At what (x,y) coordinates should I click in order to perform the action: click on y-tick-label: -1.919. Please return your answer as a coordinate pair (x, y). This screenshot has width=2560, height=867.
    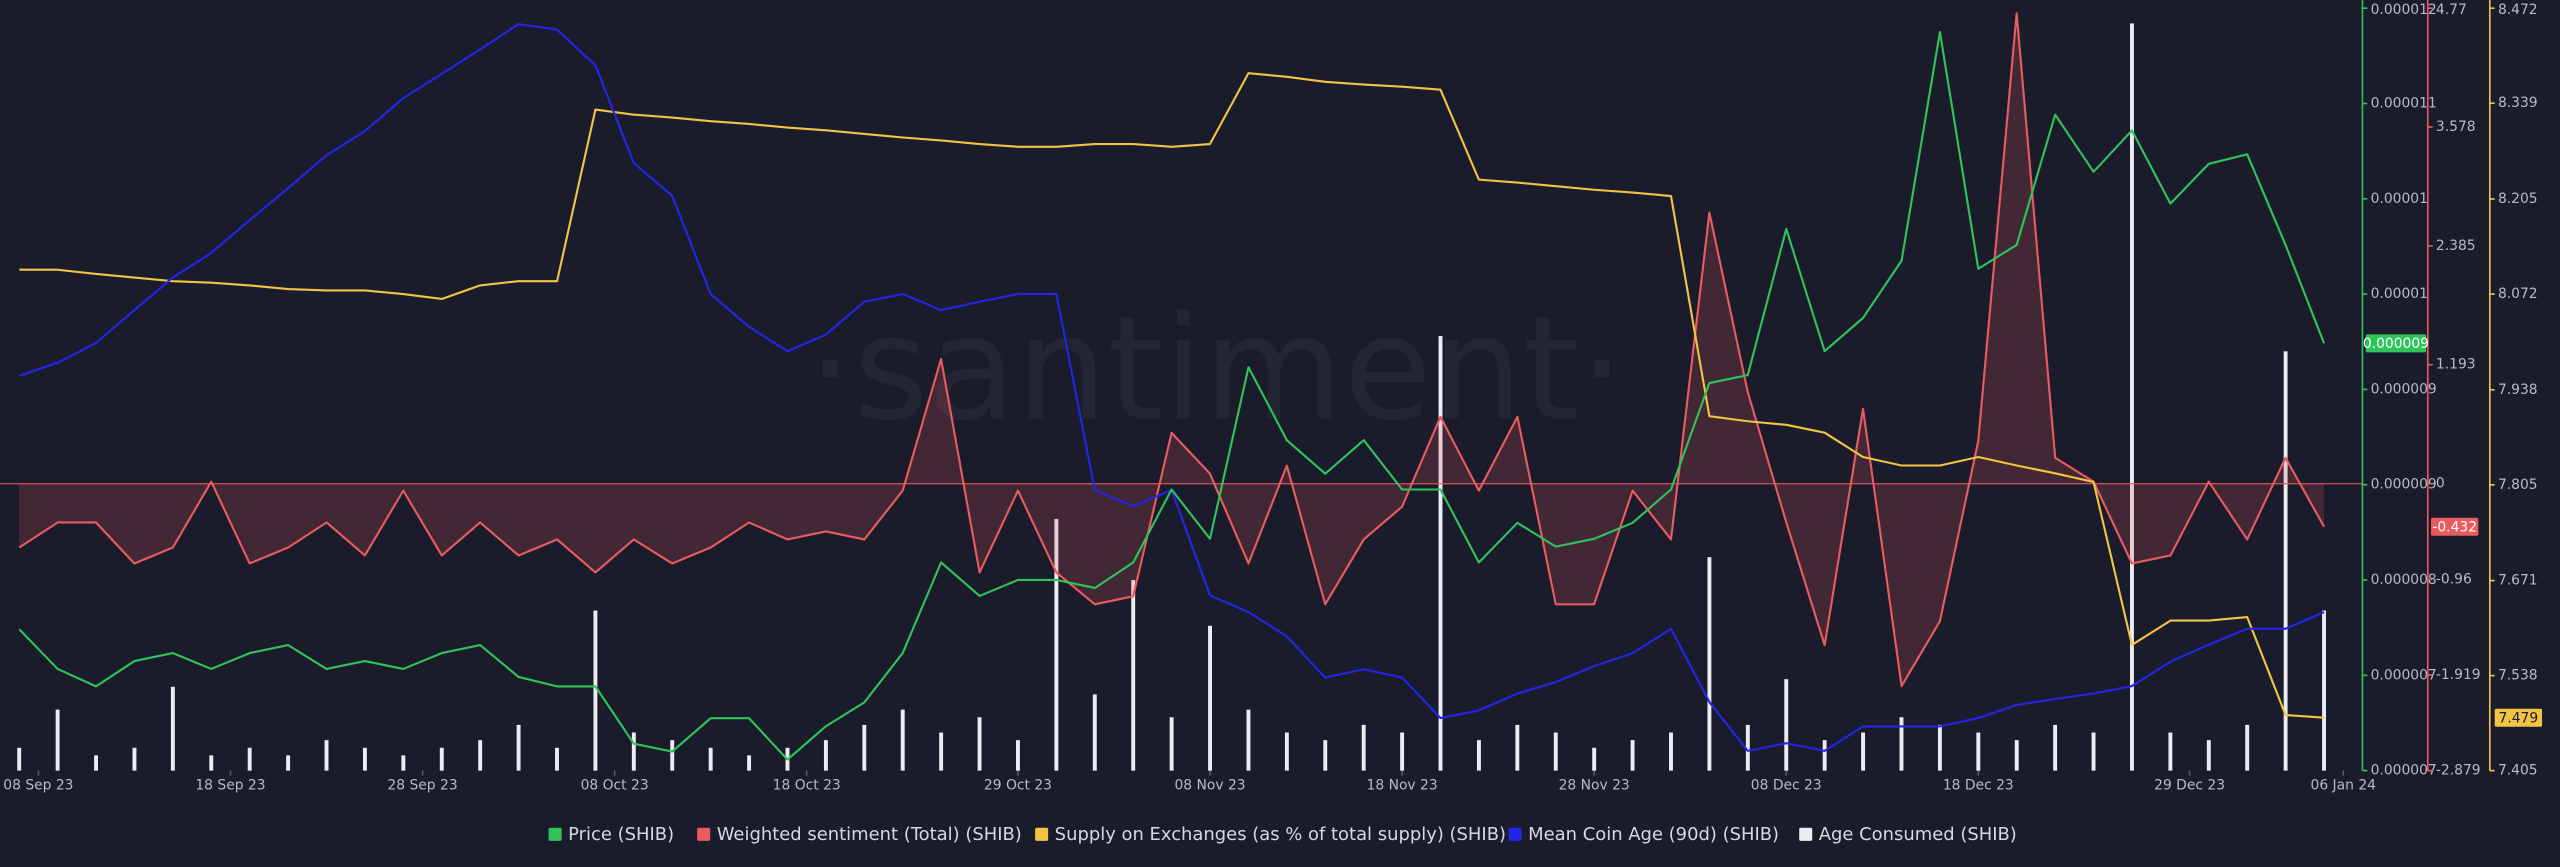
    Looking at the image, I should click on (2458, 675).